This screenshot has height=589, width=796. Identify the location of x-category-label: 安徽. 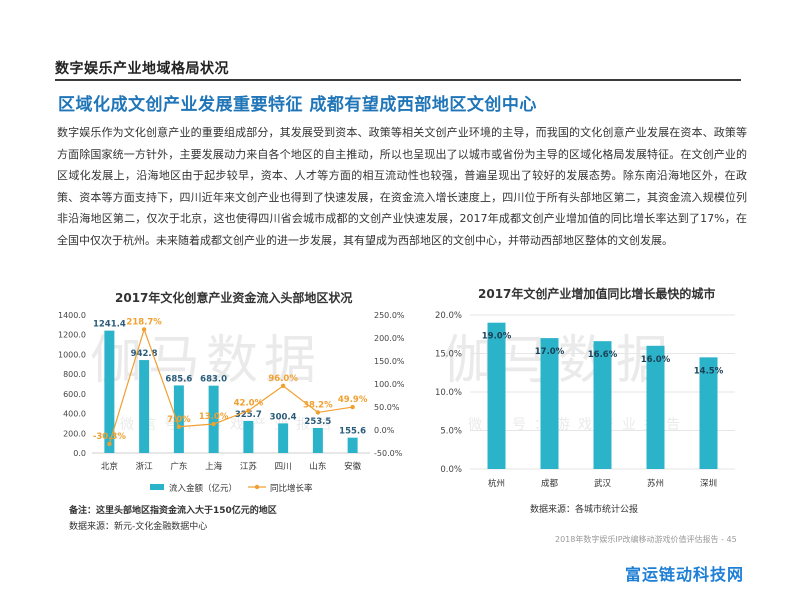
(353, 466).